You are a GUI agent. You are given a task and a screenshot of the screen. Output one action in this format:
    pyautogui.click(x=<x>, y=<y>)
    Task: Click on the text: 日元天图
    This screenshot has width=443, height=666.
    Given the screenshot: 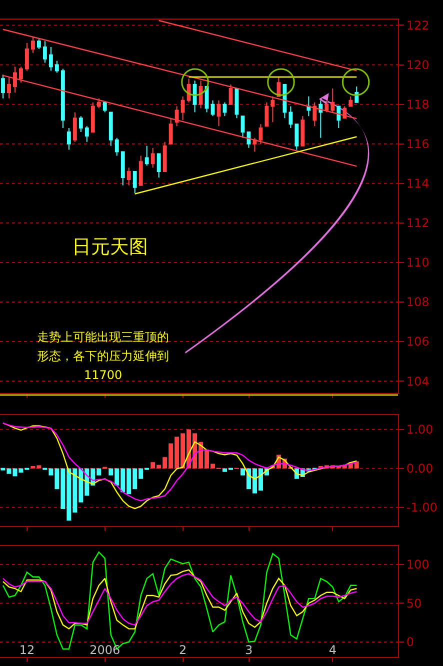 What is the action you would take?
    pyautogui.click(x=110, y=247)
    